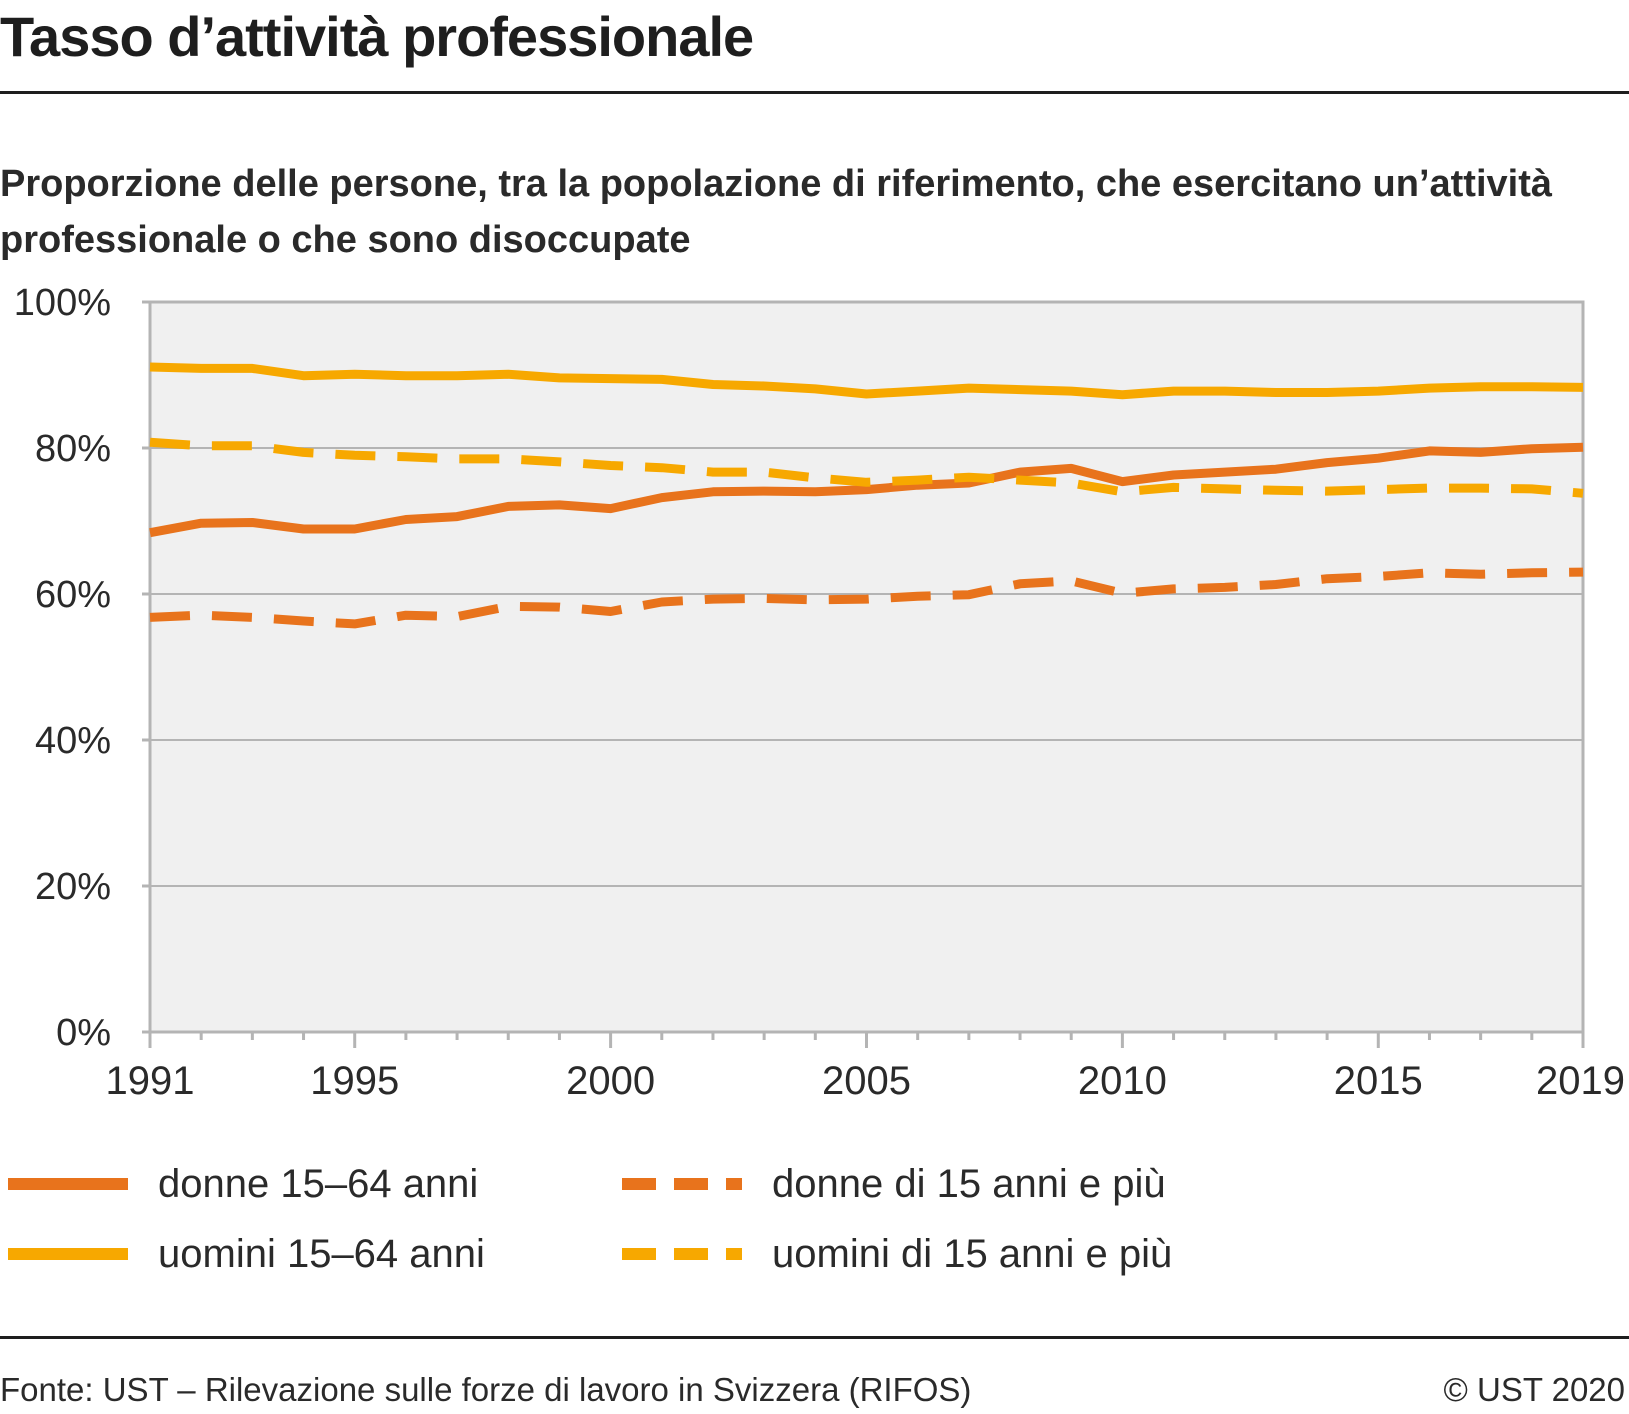 The width and height of the screenshot is (1629, 1414). What do you see at coordinates (318, 1183) in the screenshot?
I see `legend-label: donne 15–64 anni` at bounding box center [318, 1183].